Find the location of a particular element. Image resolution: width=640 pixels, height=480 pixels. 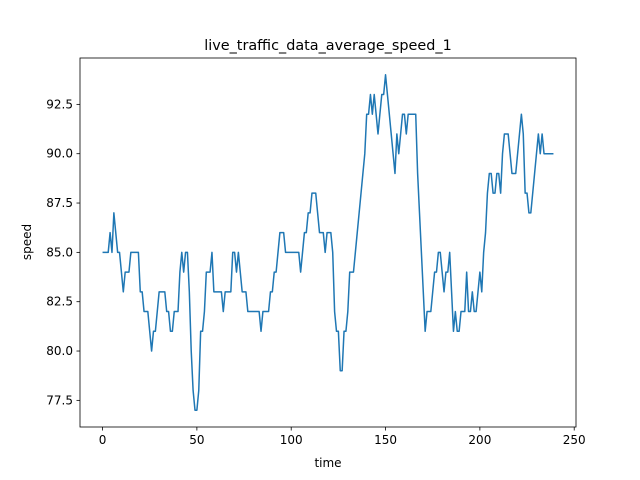

y-tick-label: 85.0 is located at coordinates (59, 252).